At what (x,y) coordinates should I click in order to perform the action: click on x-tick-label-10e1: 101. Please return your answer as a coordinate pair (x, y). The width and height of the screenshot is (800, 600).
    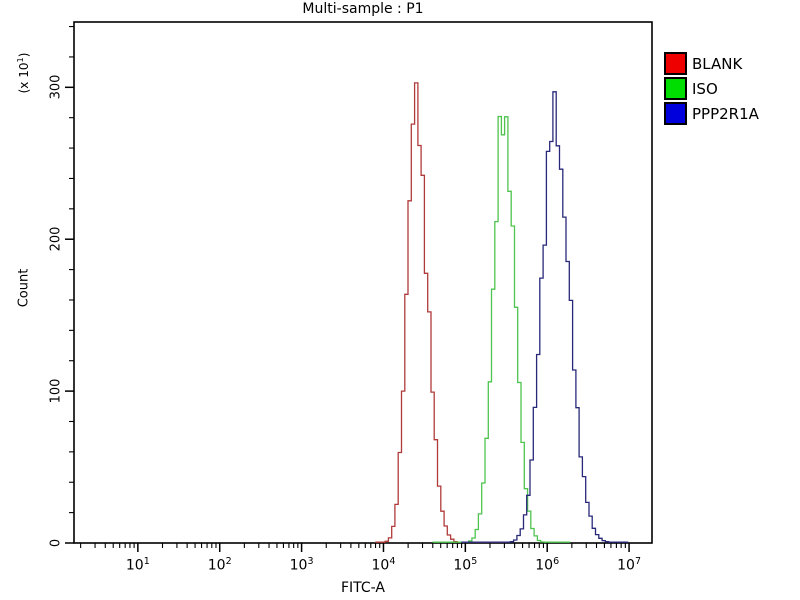
    Looking at the image, I should click on (137, 565).